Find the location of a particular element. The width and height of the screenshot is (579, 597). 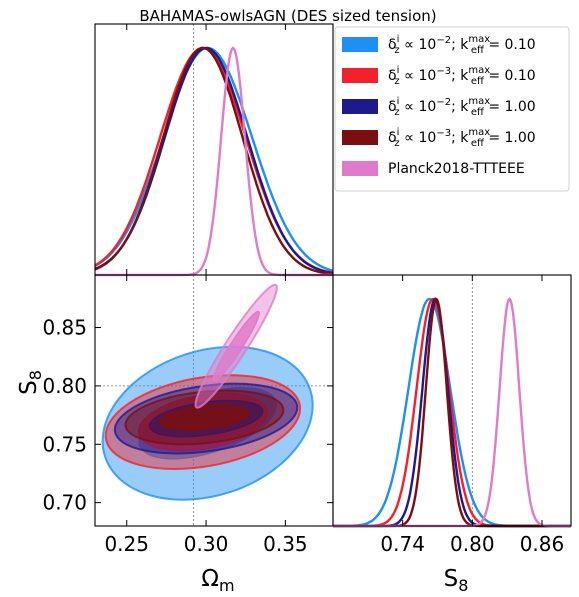

x-tick-label: 0.25 is located at coordinates (126, 544).